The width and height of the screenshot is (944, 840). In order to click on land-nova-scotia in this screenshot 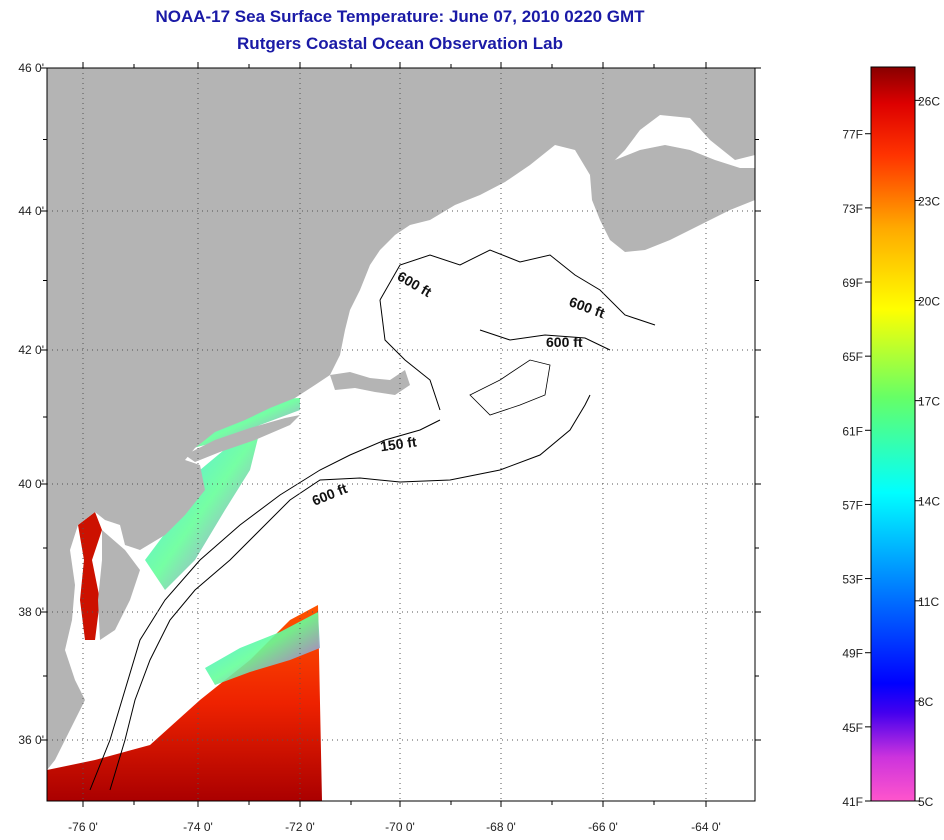, I will do `click(672, 198)`.